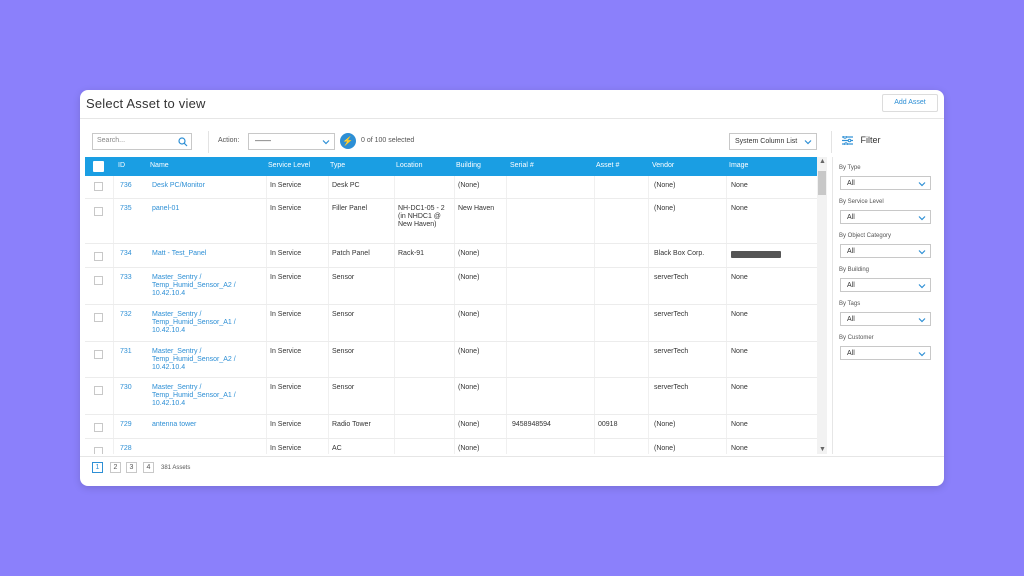 This screenshot has height=576, width=1024. I want to click on cell-name: antenna tower, so click(174, 424).